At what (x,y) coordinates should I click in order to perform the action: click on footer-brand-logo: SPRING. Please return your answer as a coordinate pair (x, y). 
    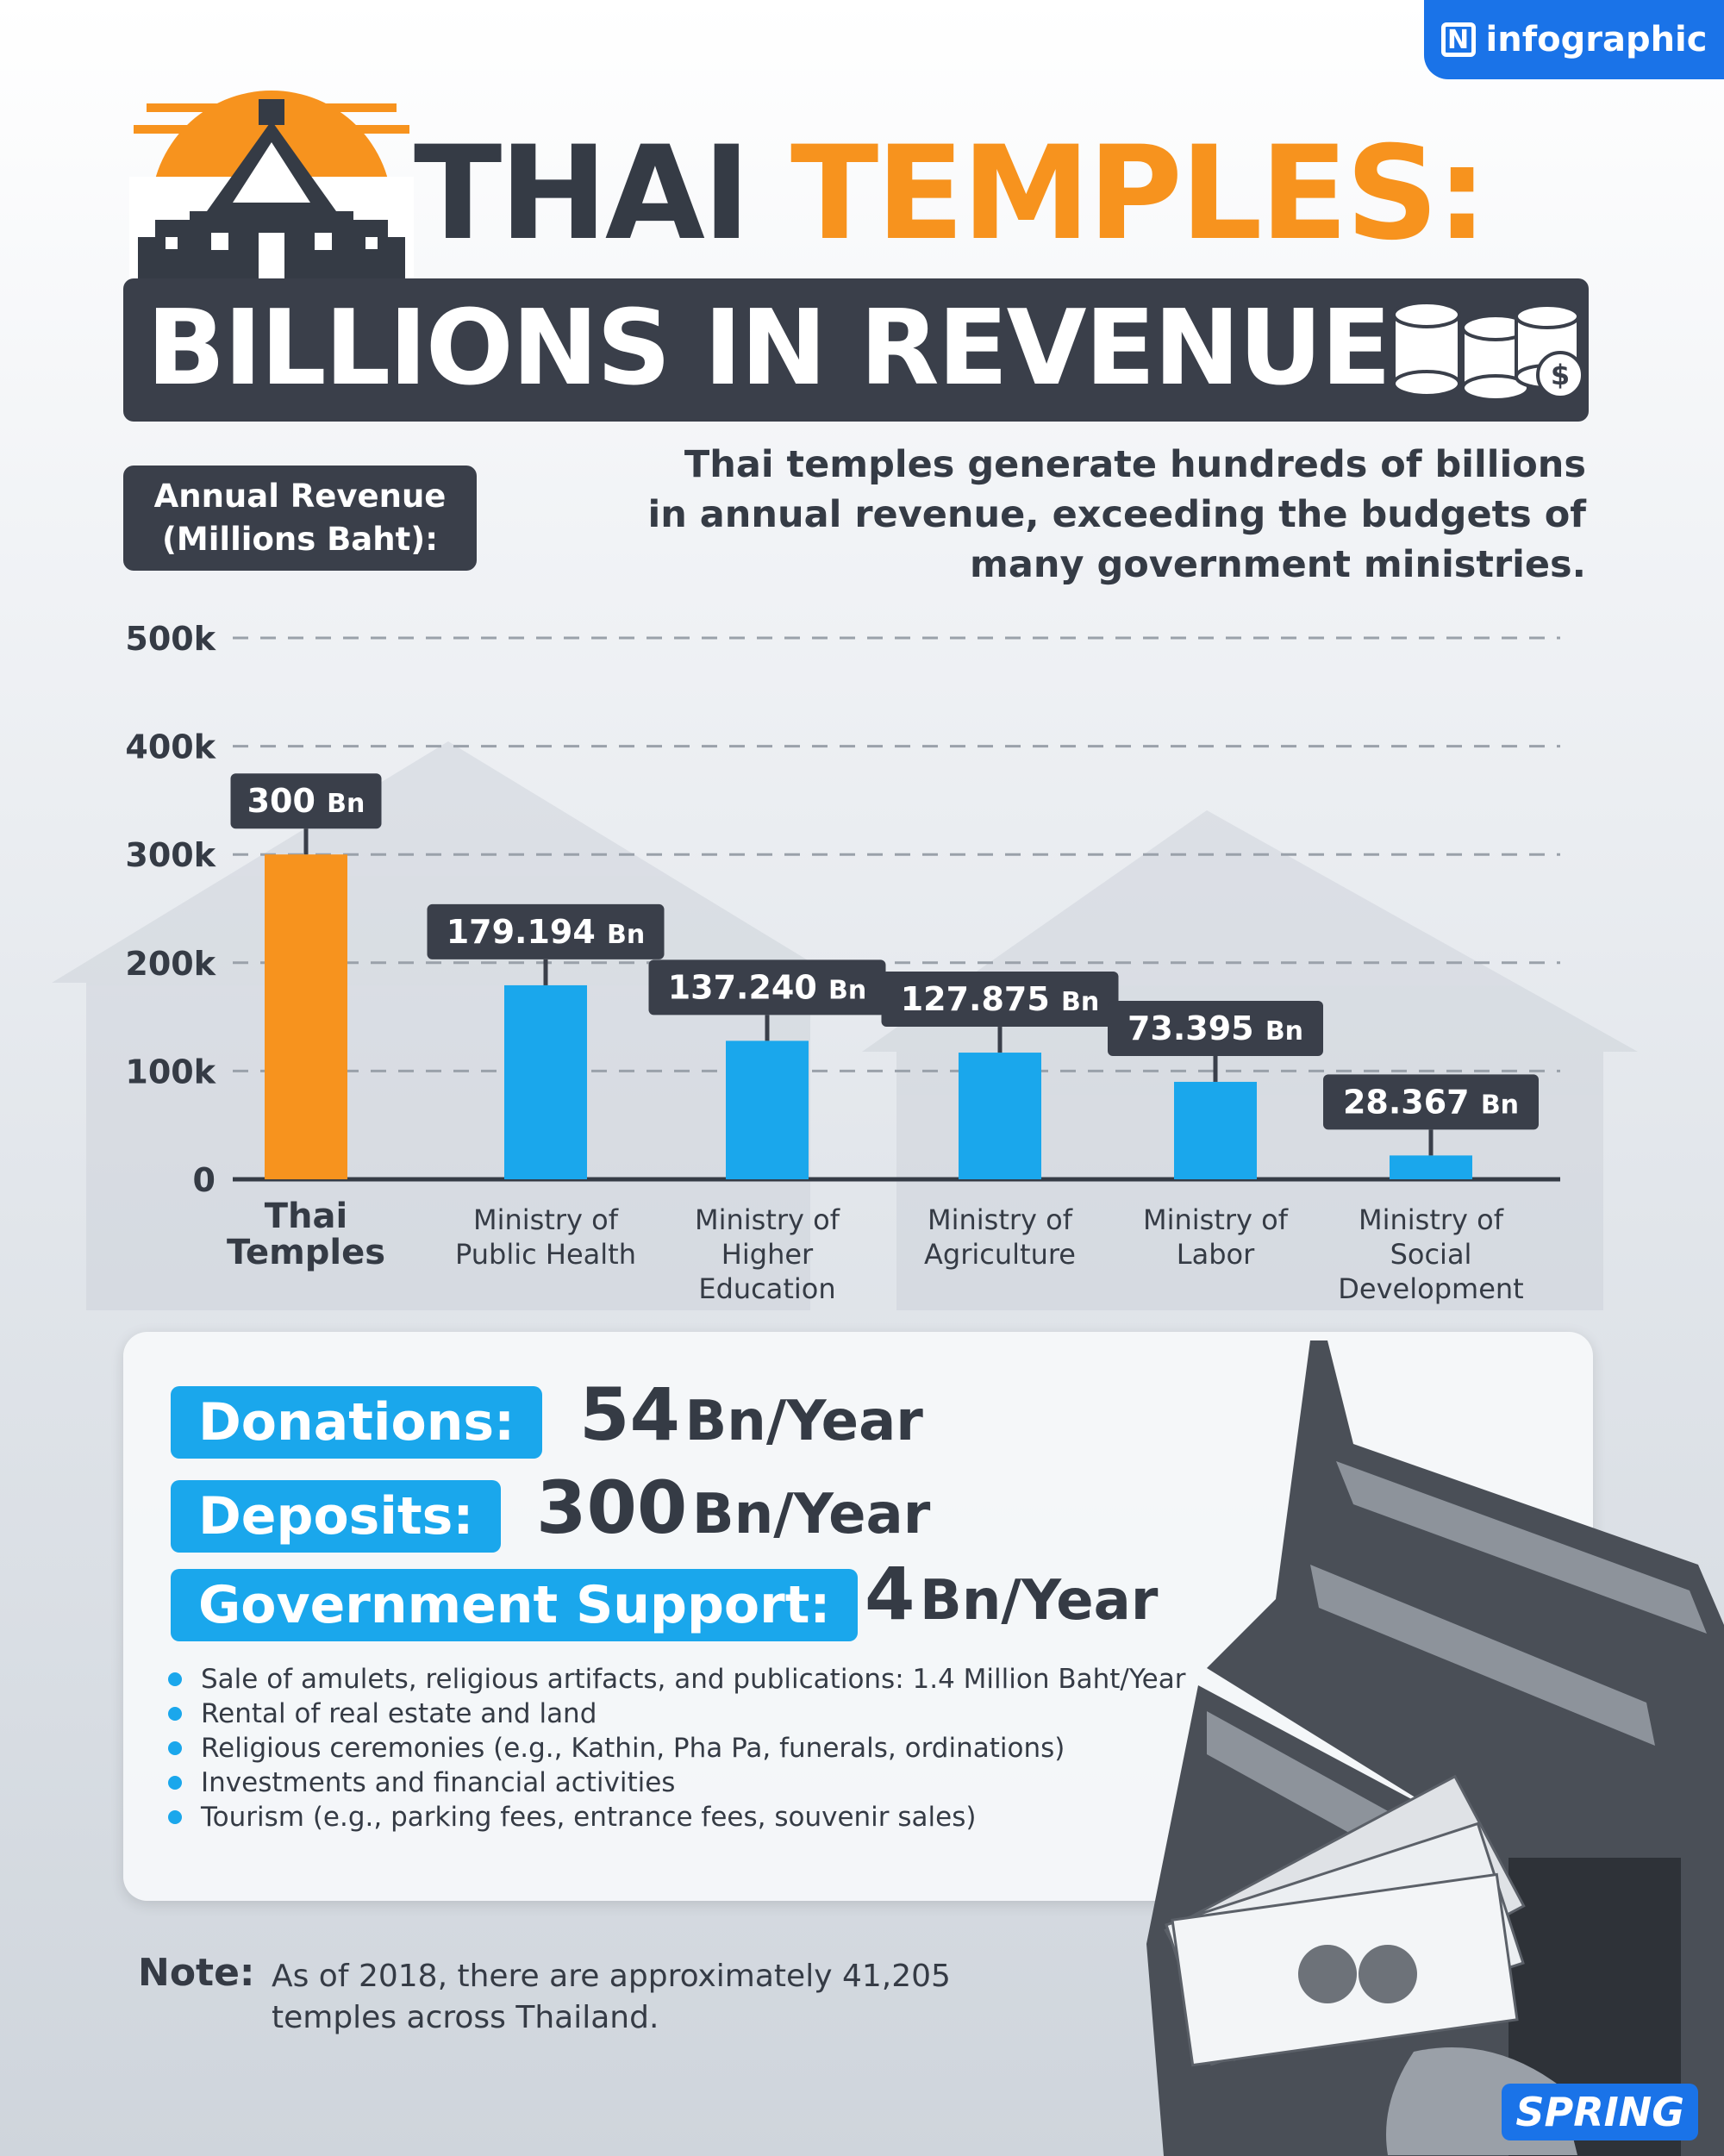
    Looking at the image, I should click on (1600, 2112).